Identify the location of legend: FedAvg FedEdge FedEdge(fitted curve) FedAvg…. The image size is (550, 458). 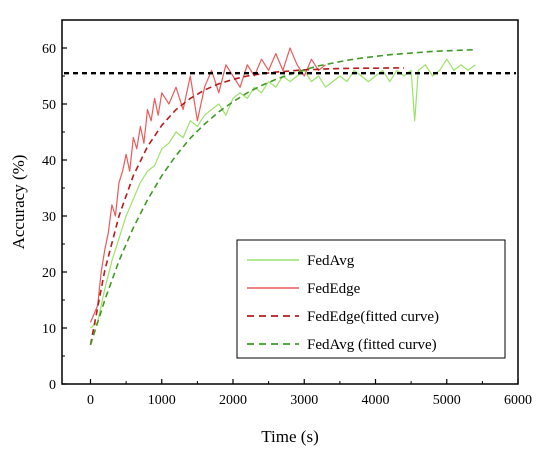
(371, 299).